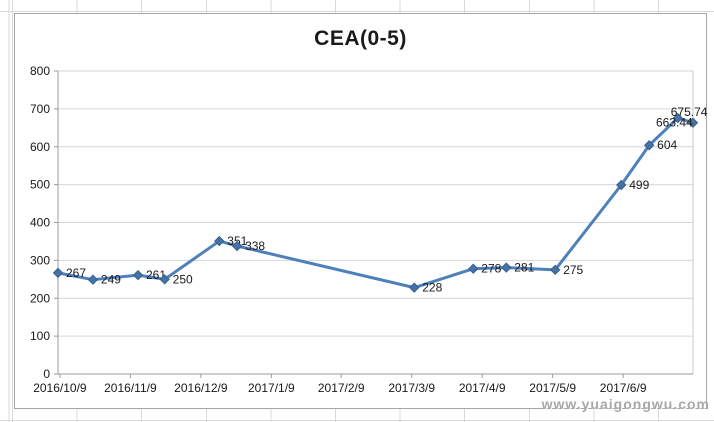 The width and height of the screenshot is (714, 422). Describe the element at coordinates (40, 147) in the screenshot. I see `y-axis-tick-label: 600` at that location.